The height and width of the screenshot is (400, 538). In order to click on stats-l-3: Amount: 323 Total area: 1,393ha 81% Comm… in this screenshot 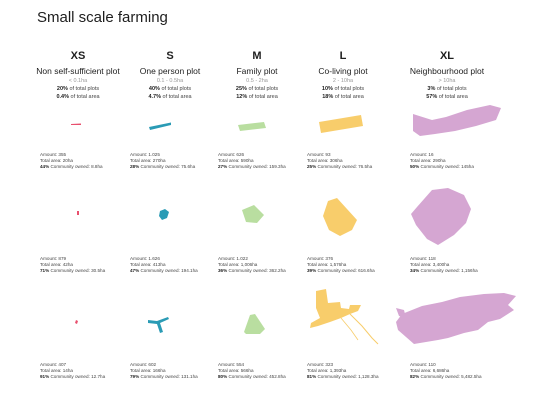, I will do `click(343, 370)`.